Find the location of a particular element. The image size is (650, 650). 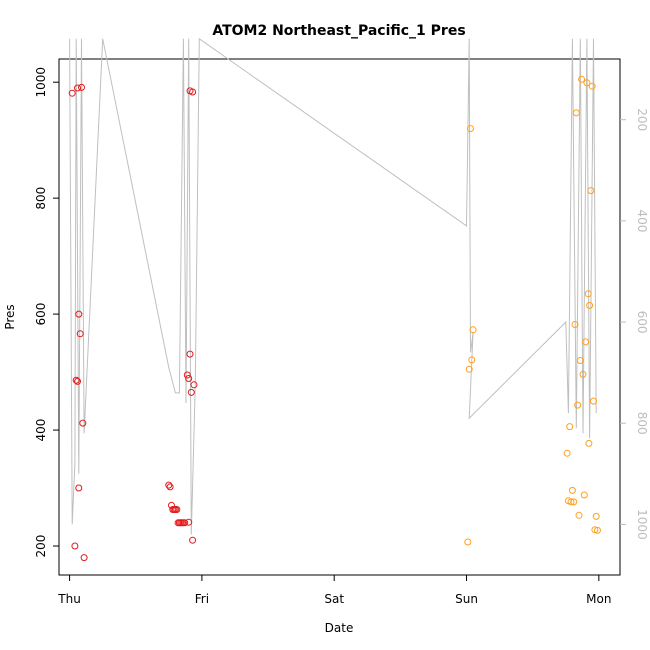

y2-tick-label: 800 is located at coordinates (642, 423).